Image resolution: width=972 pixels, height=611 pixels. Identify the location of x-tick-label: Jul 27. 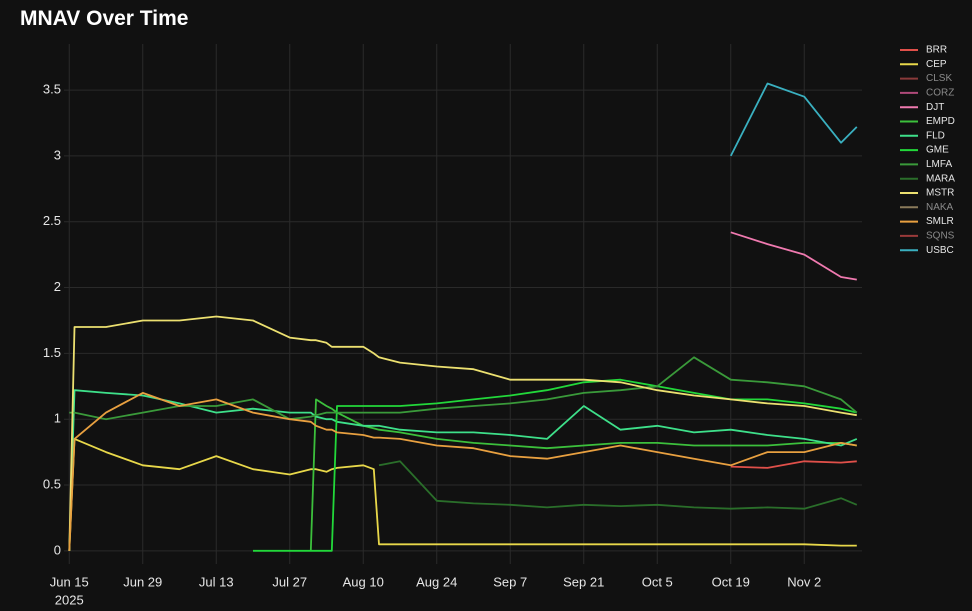
(289, 581).